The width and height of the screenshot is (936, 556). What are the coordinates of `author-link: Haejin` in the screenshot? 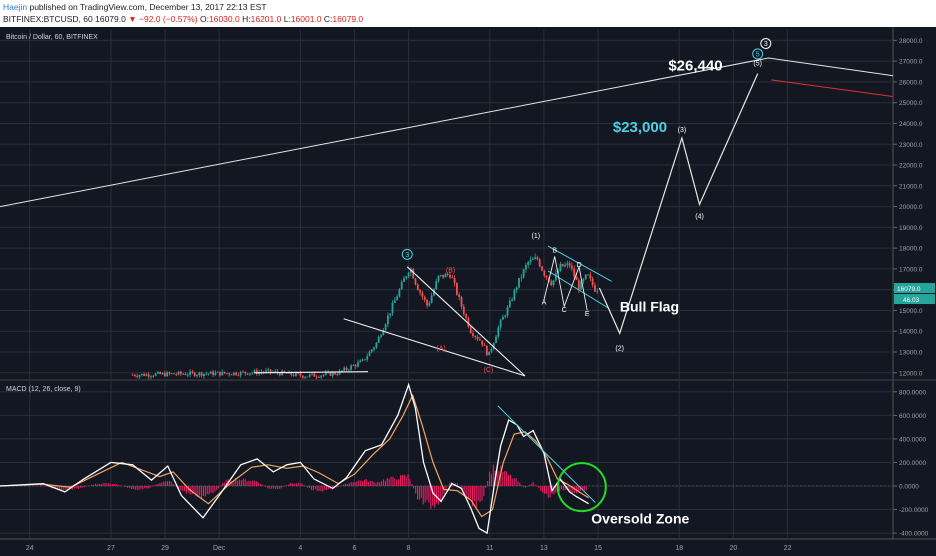 It's located at (15, 7).